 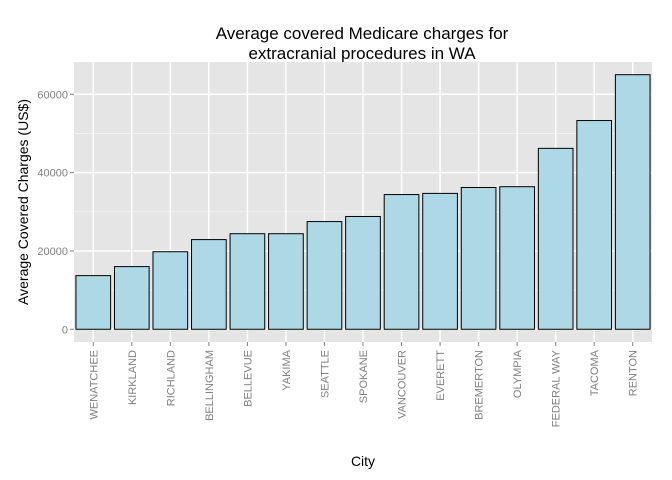 I want to click on bar-wenatchee, so click(x=93, y=302).